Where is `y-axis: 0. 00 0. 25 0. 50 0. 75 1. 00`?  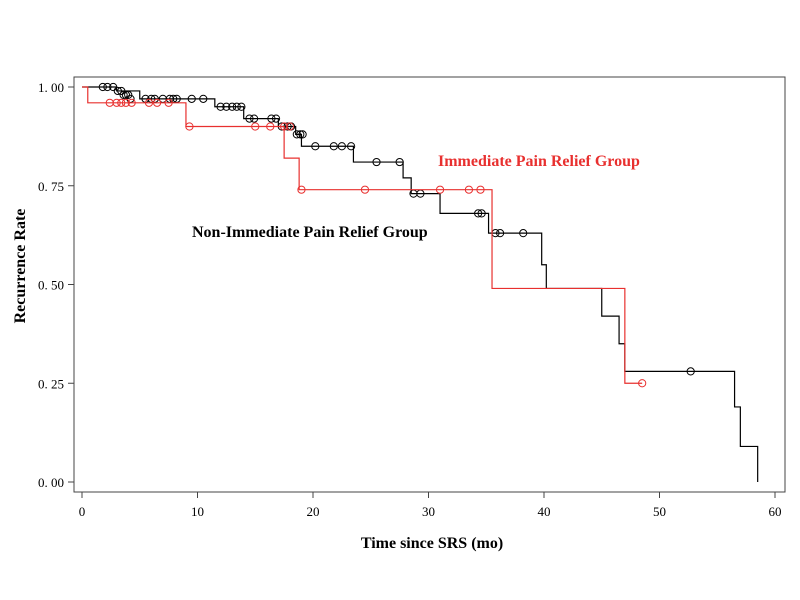 y-axis: 0. 00 0. 25 0. 50 0. 75 1. 00 is located at coordinates (56, 285).